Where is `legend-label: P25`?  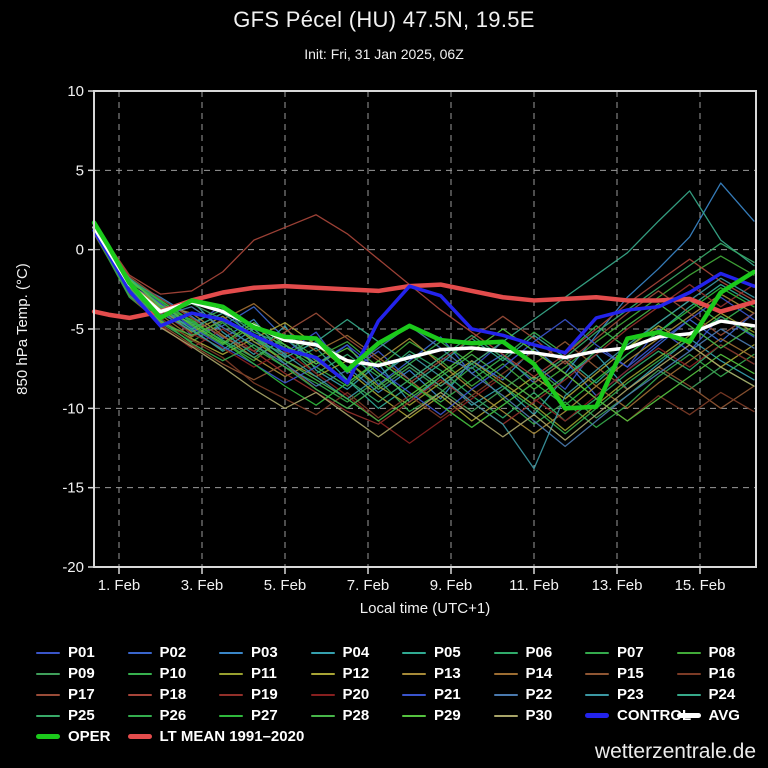 legend-label: P25 is located at coordinates (81, 715).